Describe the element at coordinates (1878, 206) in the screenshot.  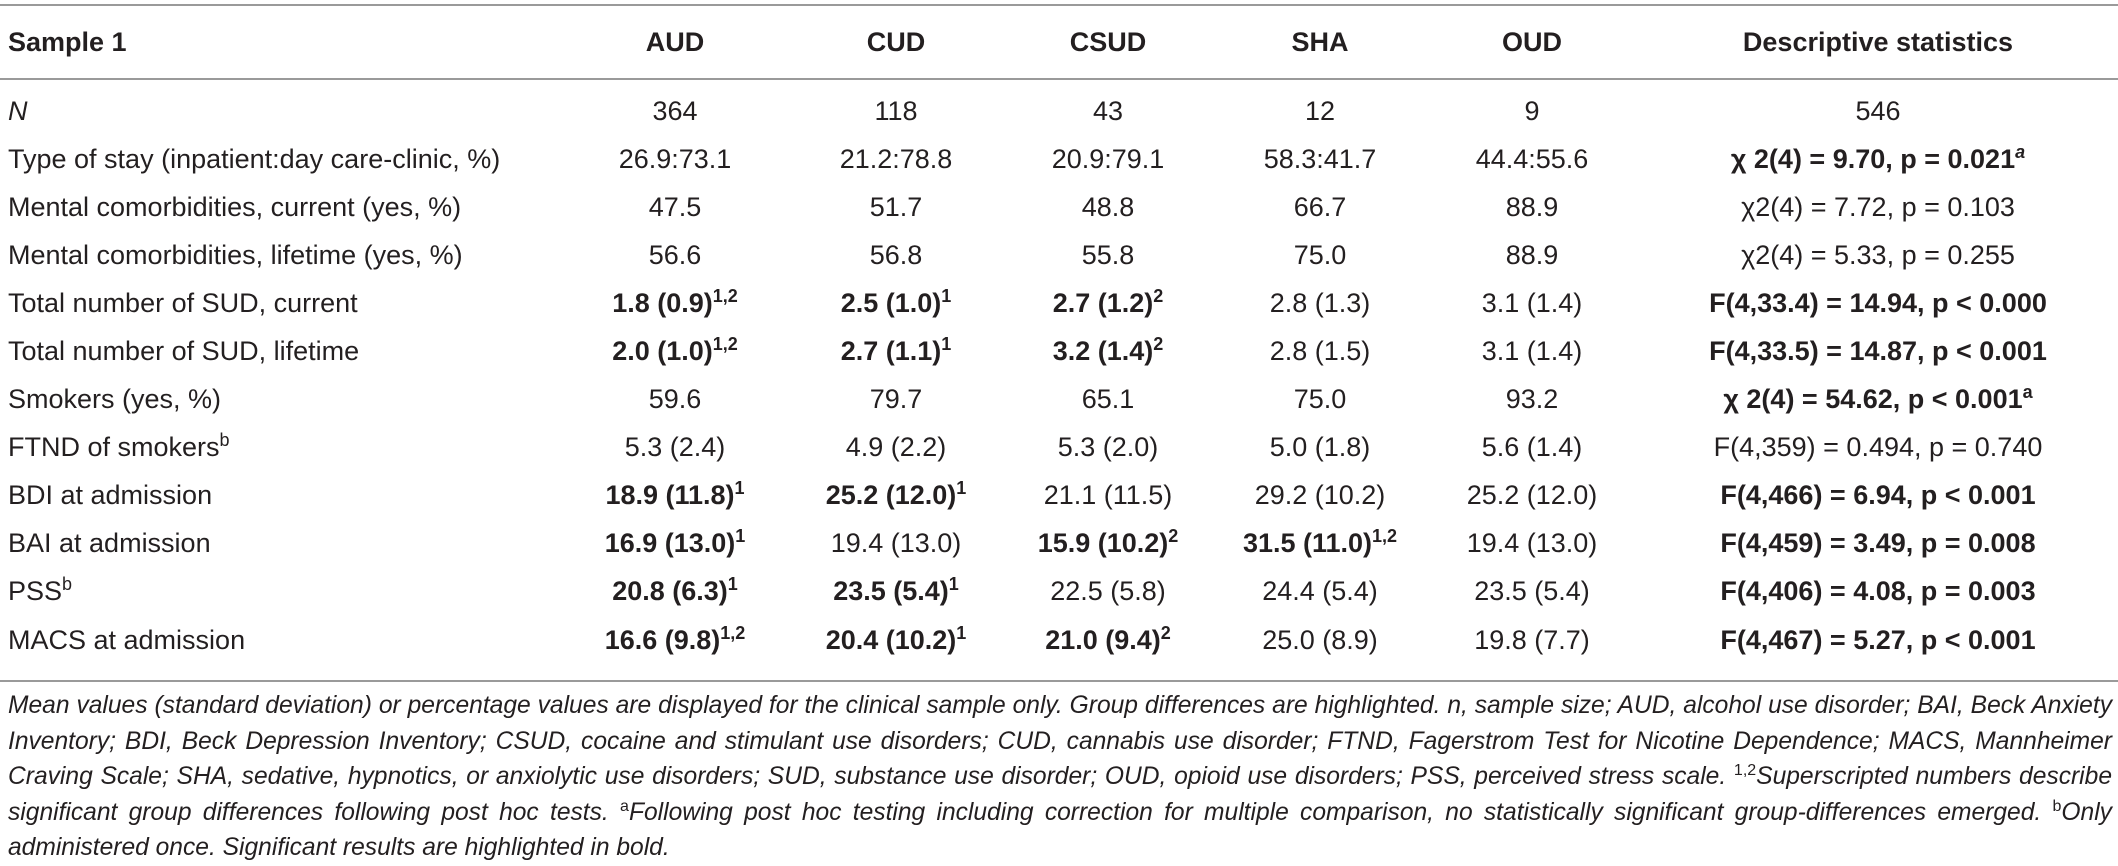
I see `cell-statistics: χ2(4) = 7.72, p = 0.103` at that location.